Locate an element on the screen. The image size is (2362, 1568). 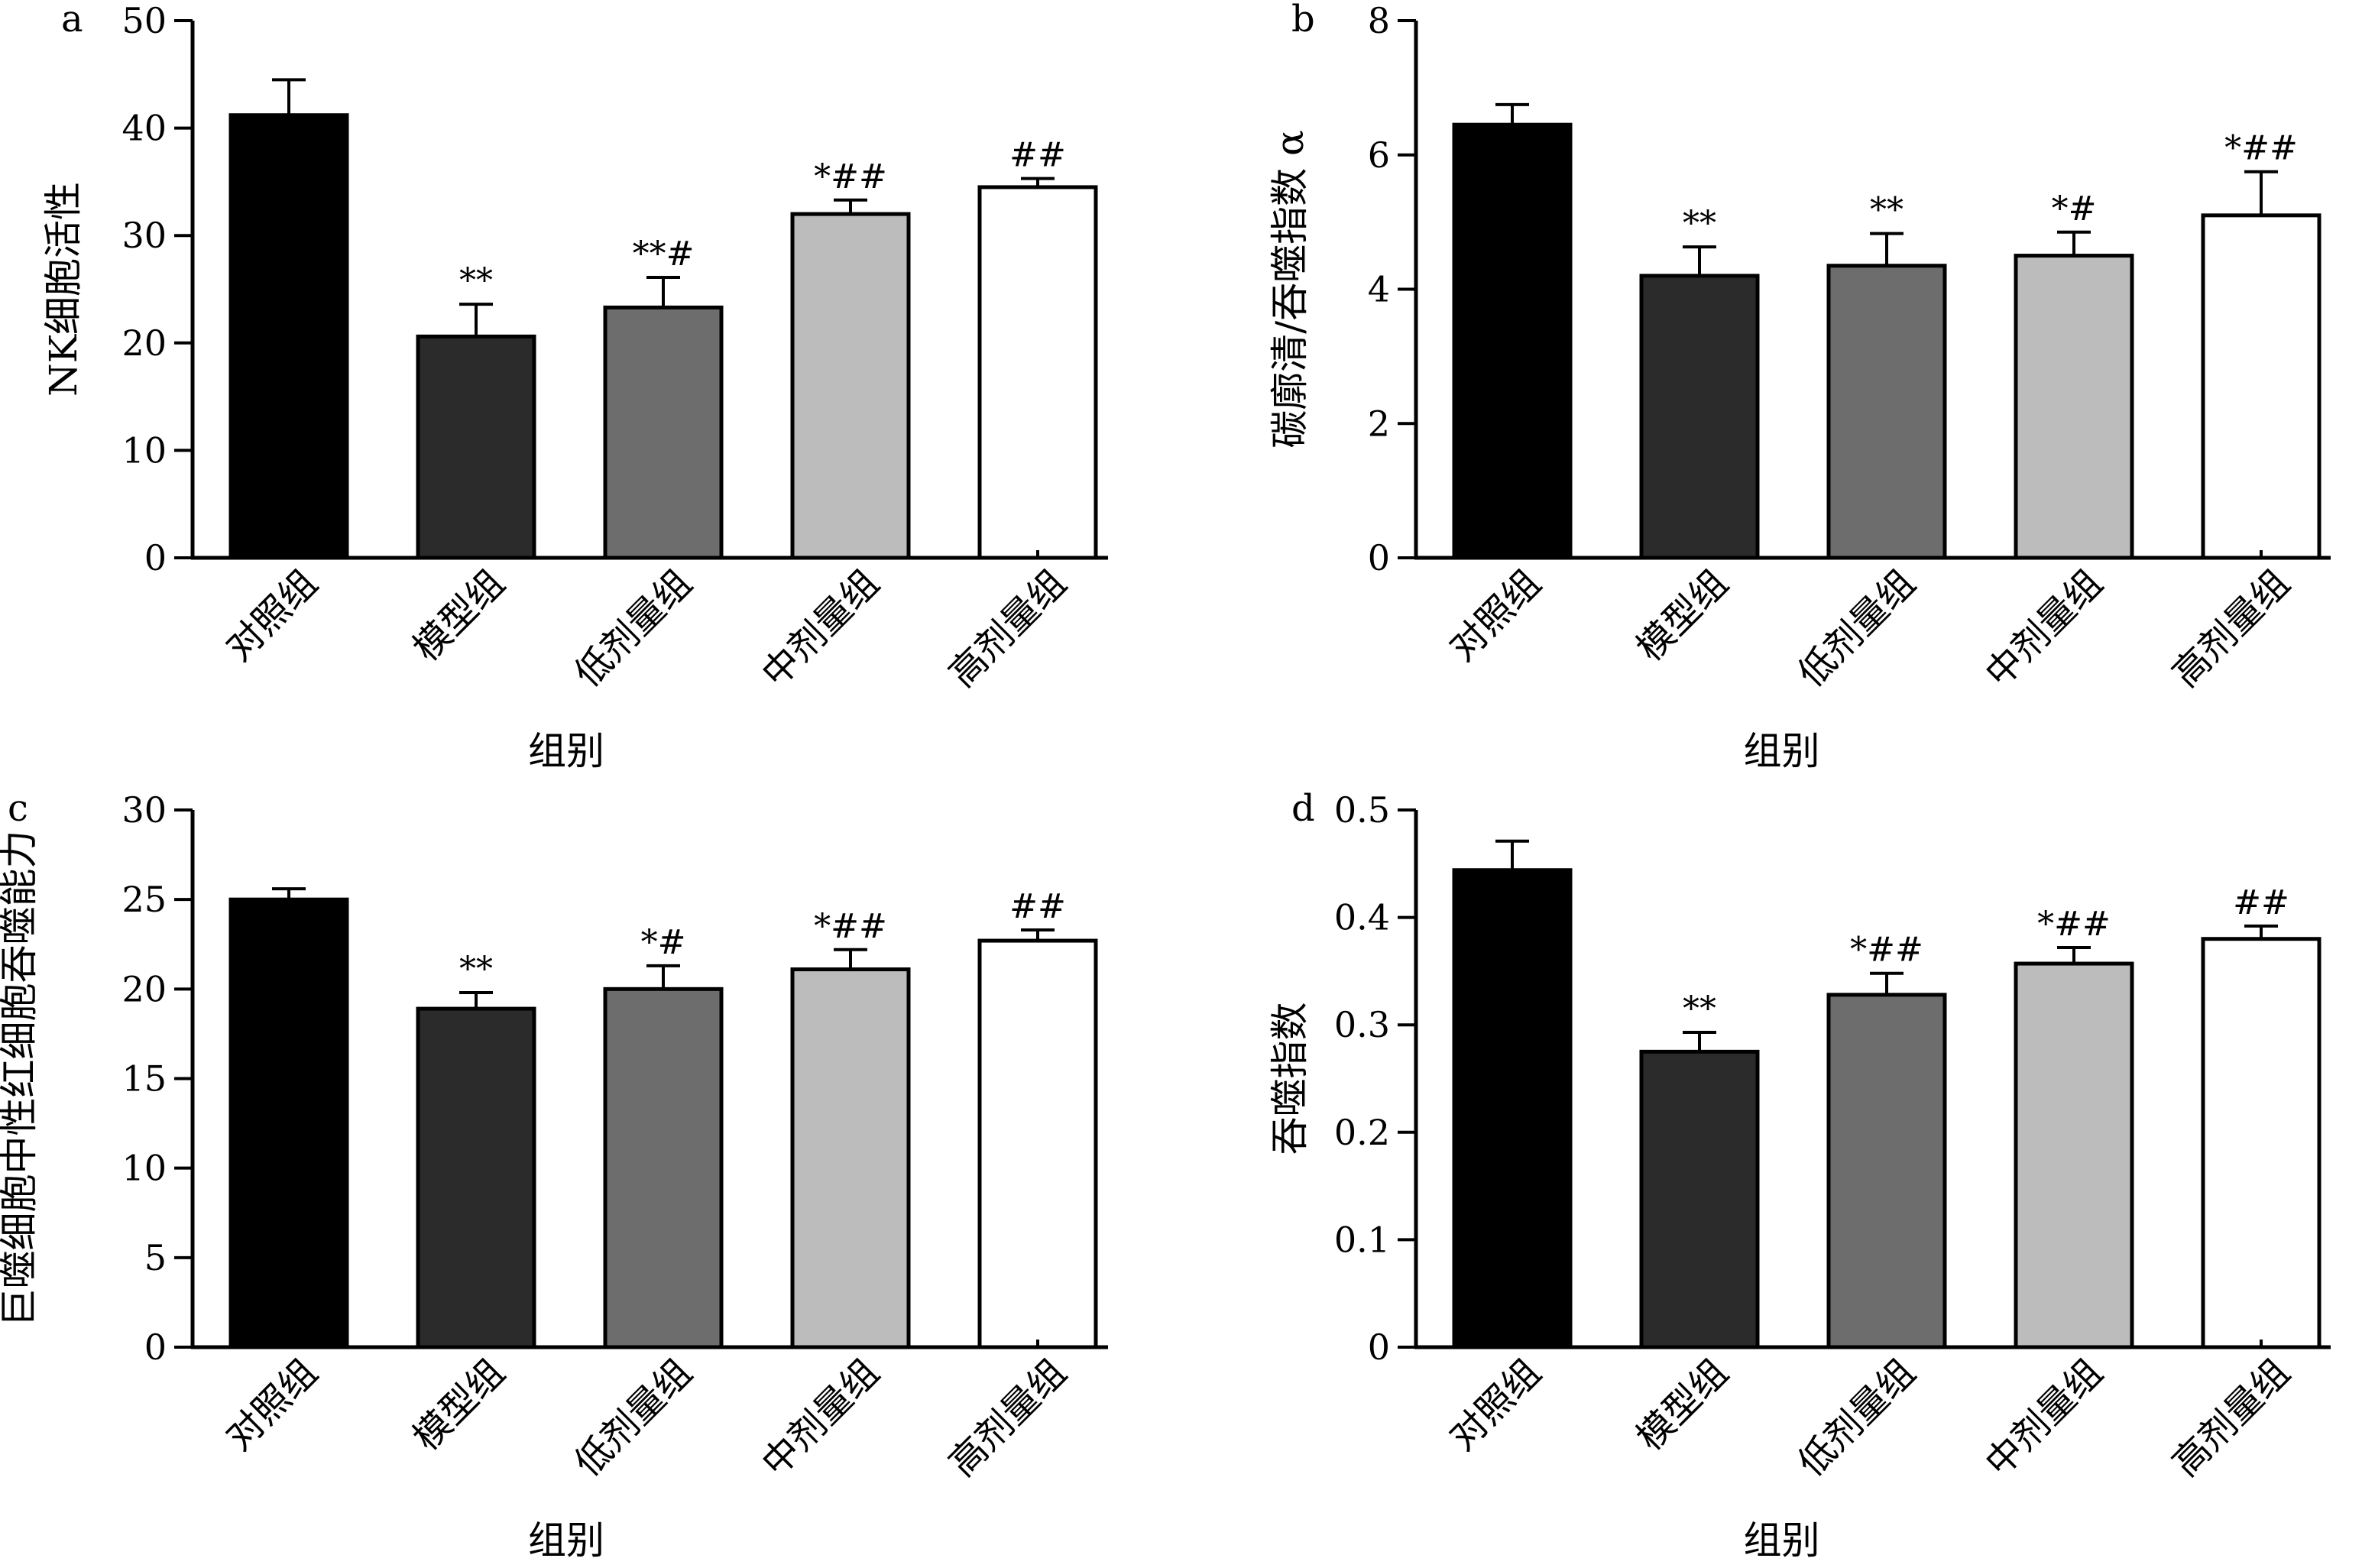
y-tick-label: 2 is located at coordinates (1379, 423).